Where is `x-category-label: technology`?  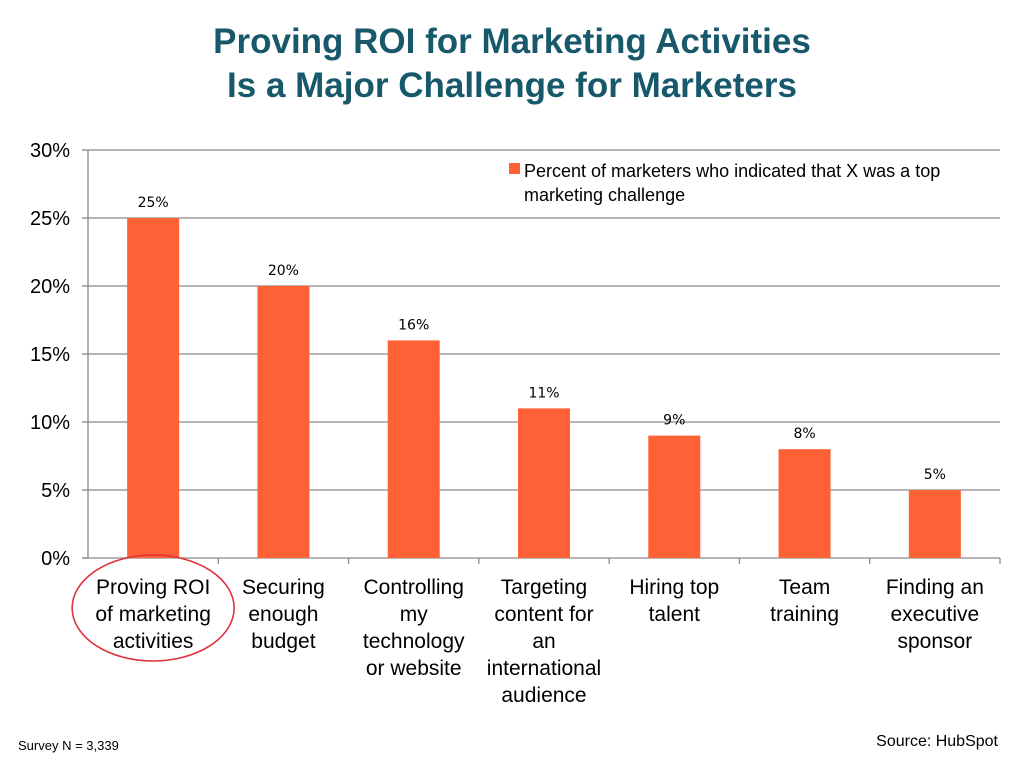
x-category-label: technology is located at coordinates (414, 641).